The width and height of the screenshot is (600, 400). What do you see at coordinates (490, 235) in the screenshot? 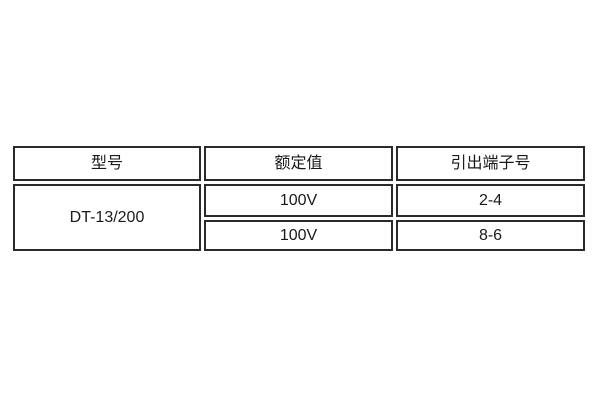
I see `terminal-no-cell: 8-6` at bounding box center [490, 235].